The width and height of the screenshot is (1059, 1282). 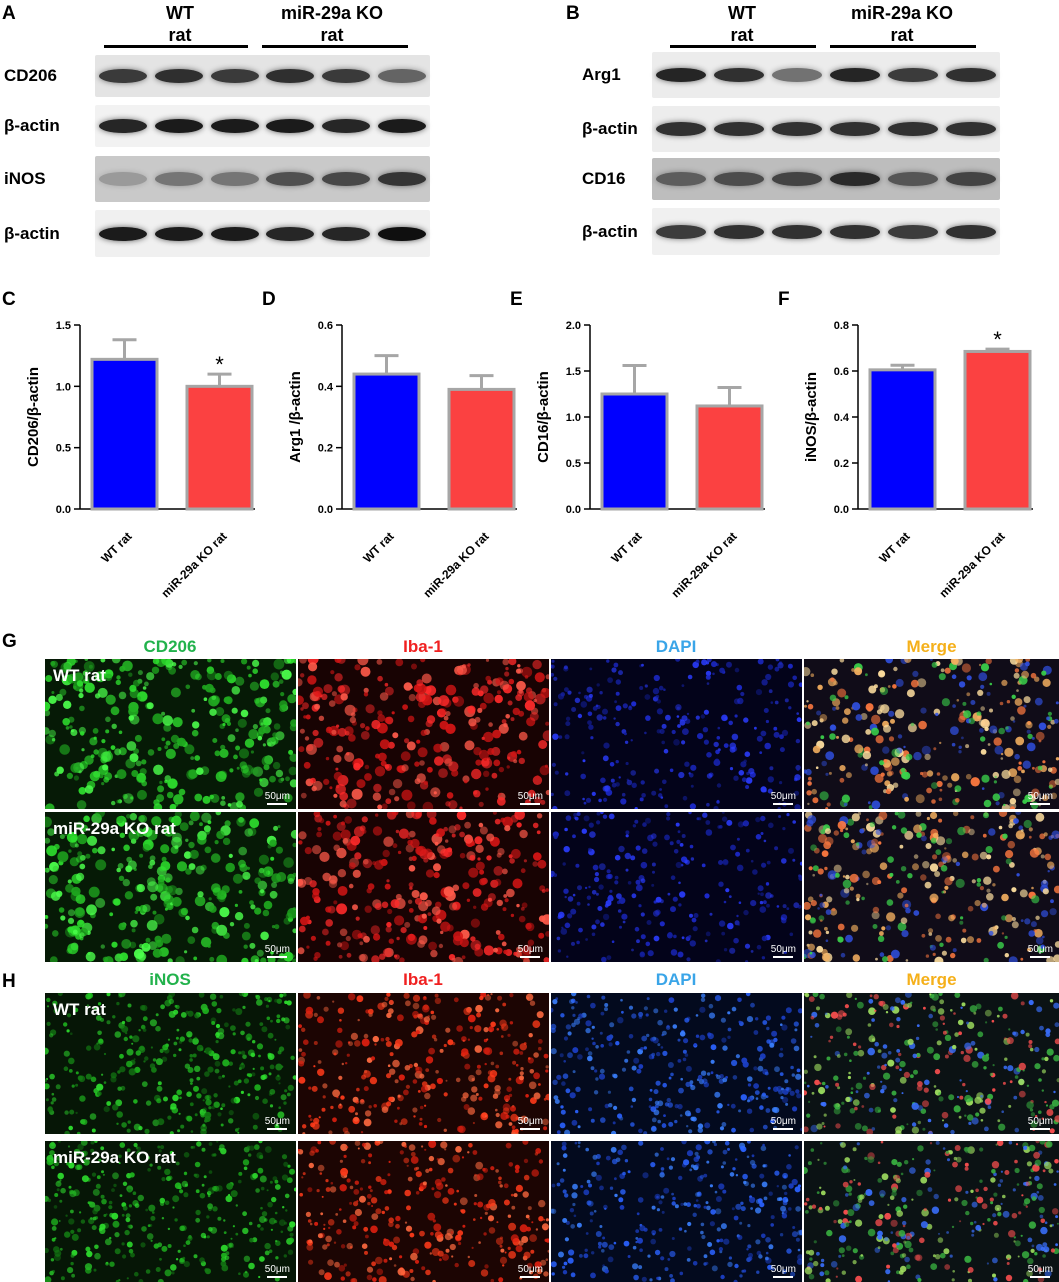 What do you see at coordinates (742, 13) in the screenshot?
I see `group-label-line: WT` at bounding box center [742, 13].